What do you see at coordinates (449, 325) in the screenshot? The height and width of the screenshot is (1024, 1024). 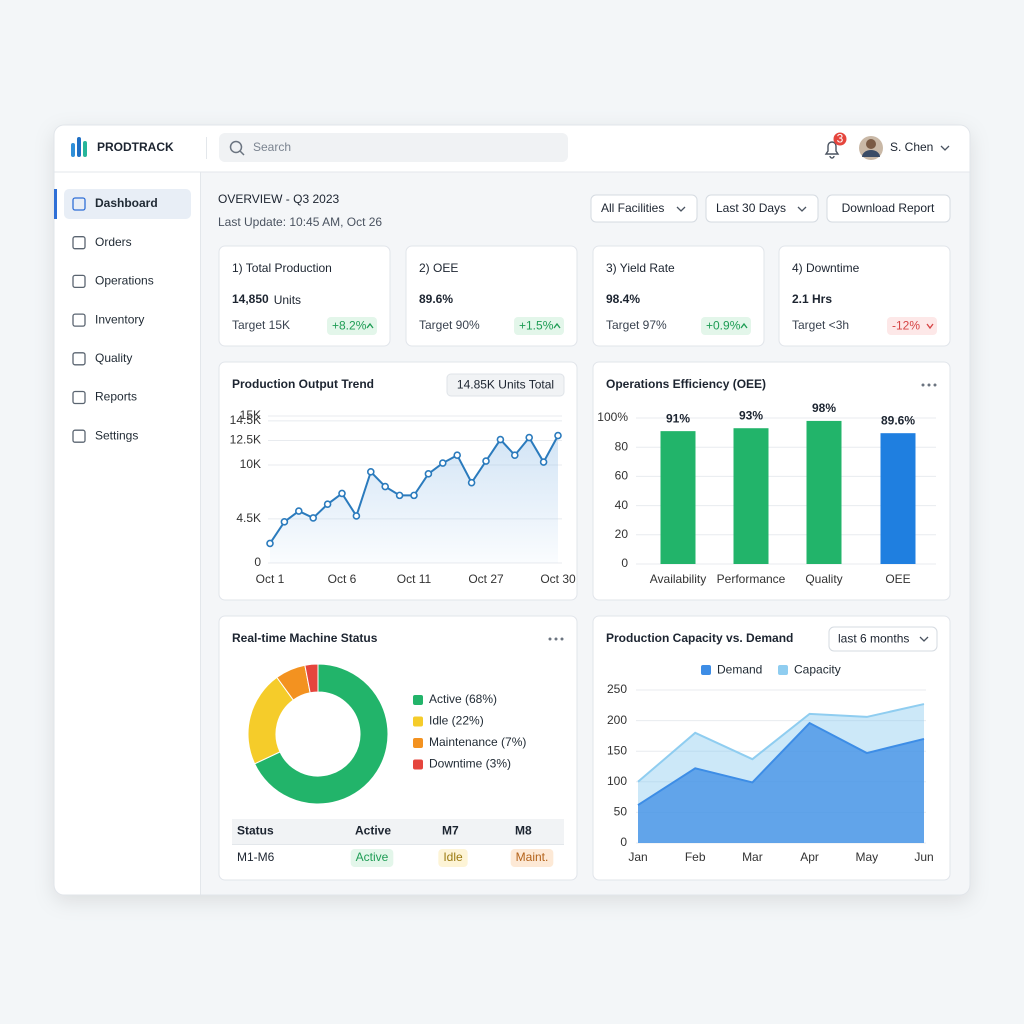 I see `kpi-target: Target 90%` at bounding box center [449, 325].